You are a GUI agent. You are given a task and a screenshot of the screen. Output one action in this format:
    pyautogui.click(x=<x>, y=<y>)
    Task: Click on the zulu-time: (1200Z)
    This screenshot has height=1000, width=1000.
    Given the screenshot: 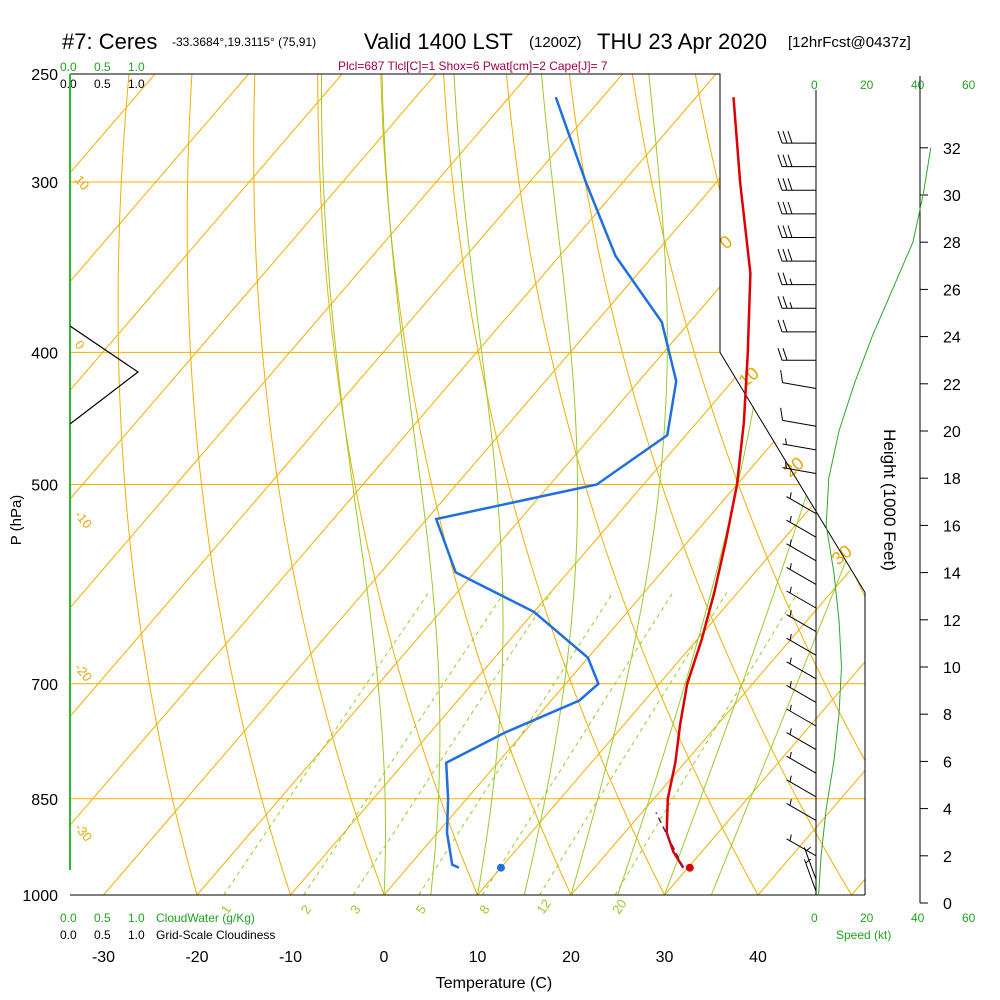 What is the action you would take?
    pyautogui.click(x=555, y=42)
    